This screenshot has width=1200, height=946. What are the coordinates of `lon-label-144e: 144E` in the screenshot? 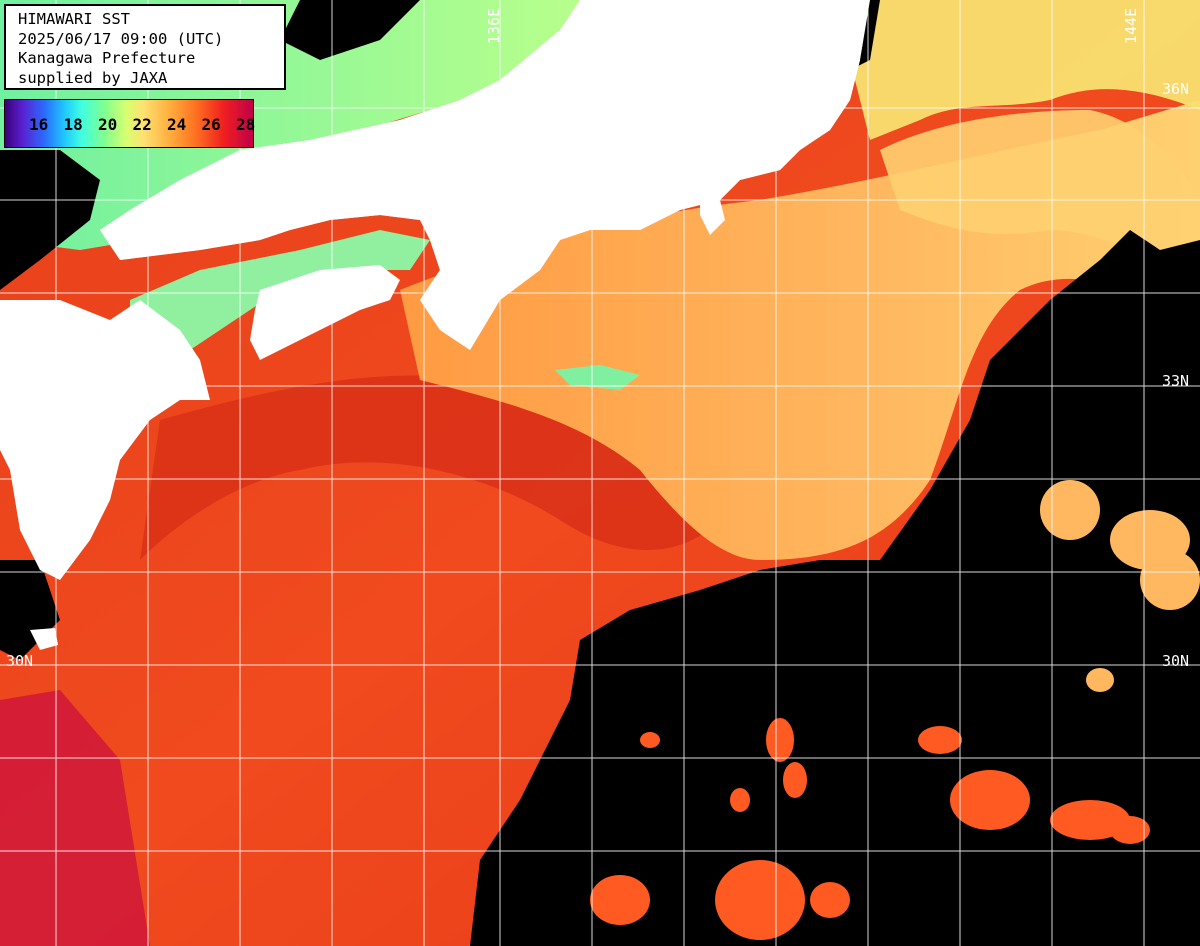 It's located at (1131, 25).